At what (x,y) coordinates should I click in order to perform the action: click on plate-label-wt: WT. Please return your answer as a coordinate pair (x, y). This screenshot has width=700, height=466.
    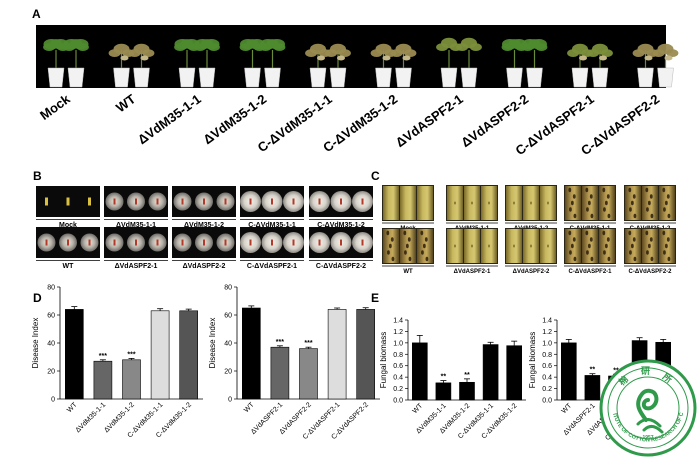
    Looking at the image, I should click on (69, 266).